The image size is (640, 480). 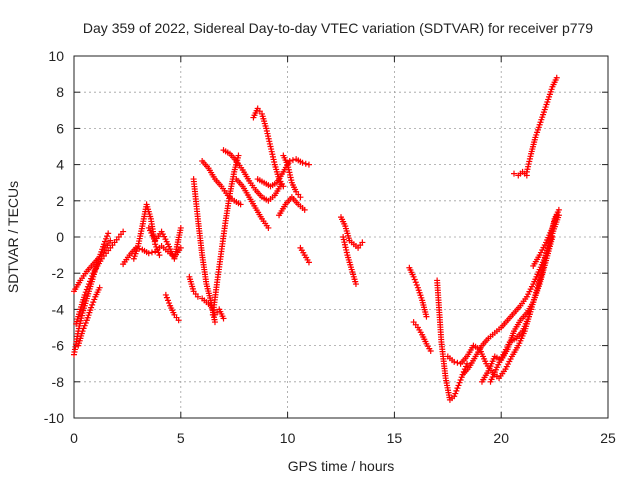 I want to click on x-tick-label: 0, so click(x=74, y=438).